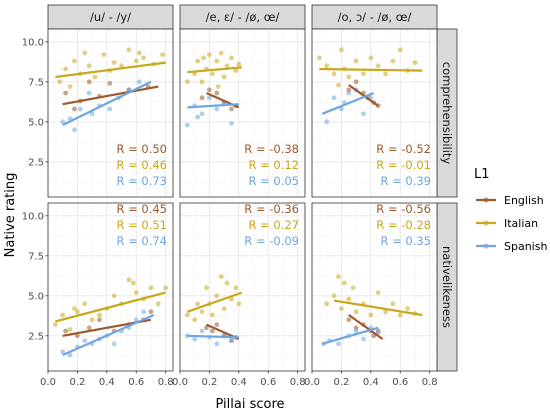  I want to click on r-value-label-spanish: R = -0.09, so click(271, 241).